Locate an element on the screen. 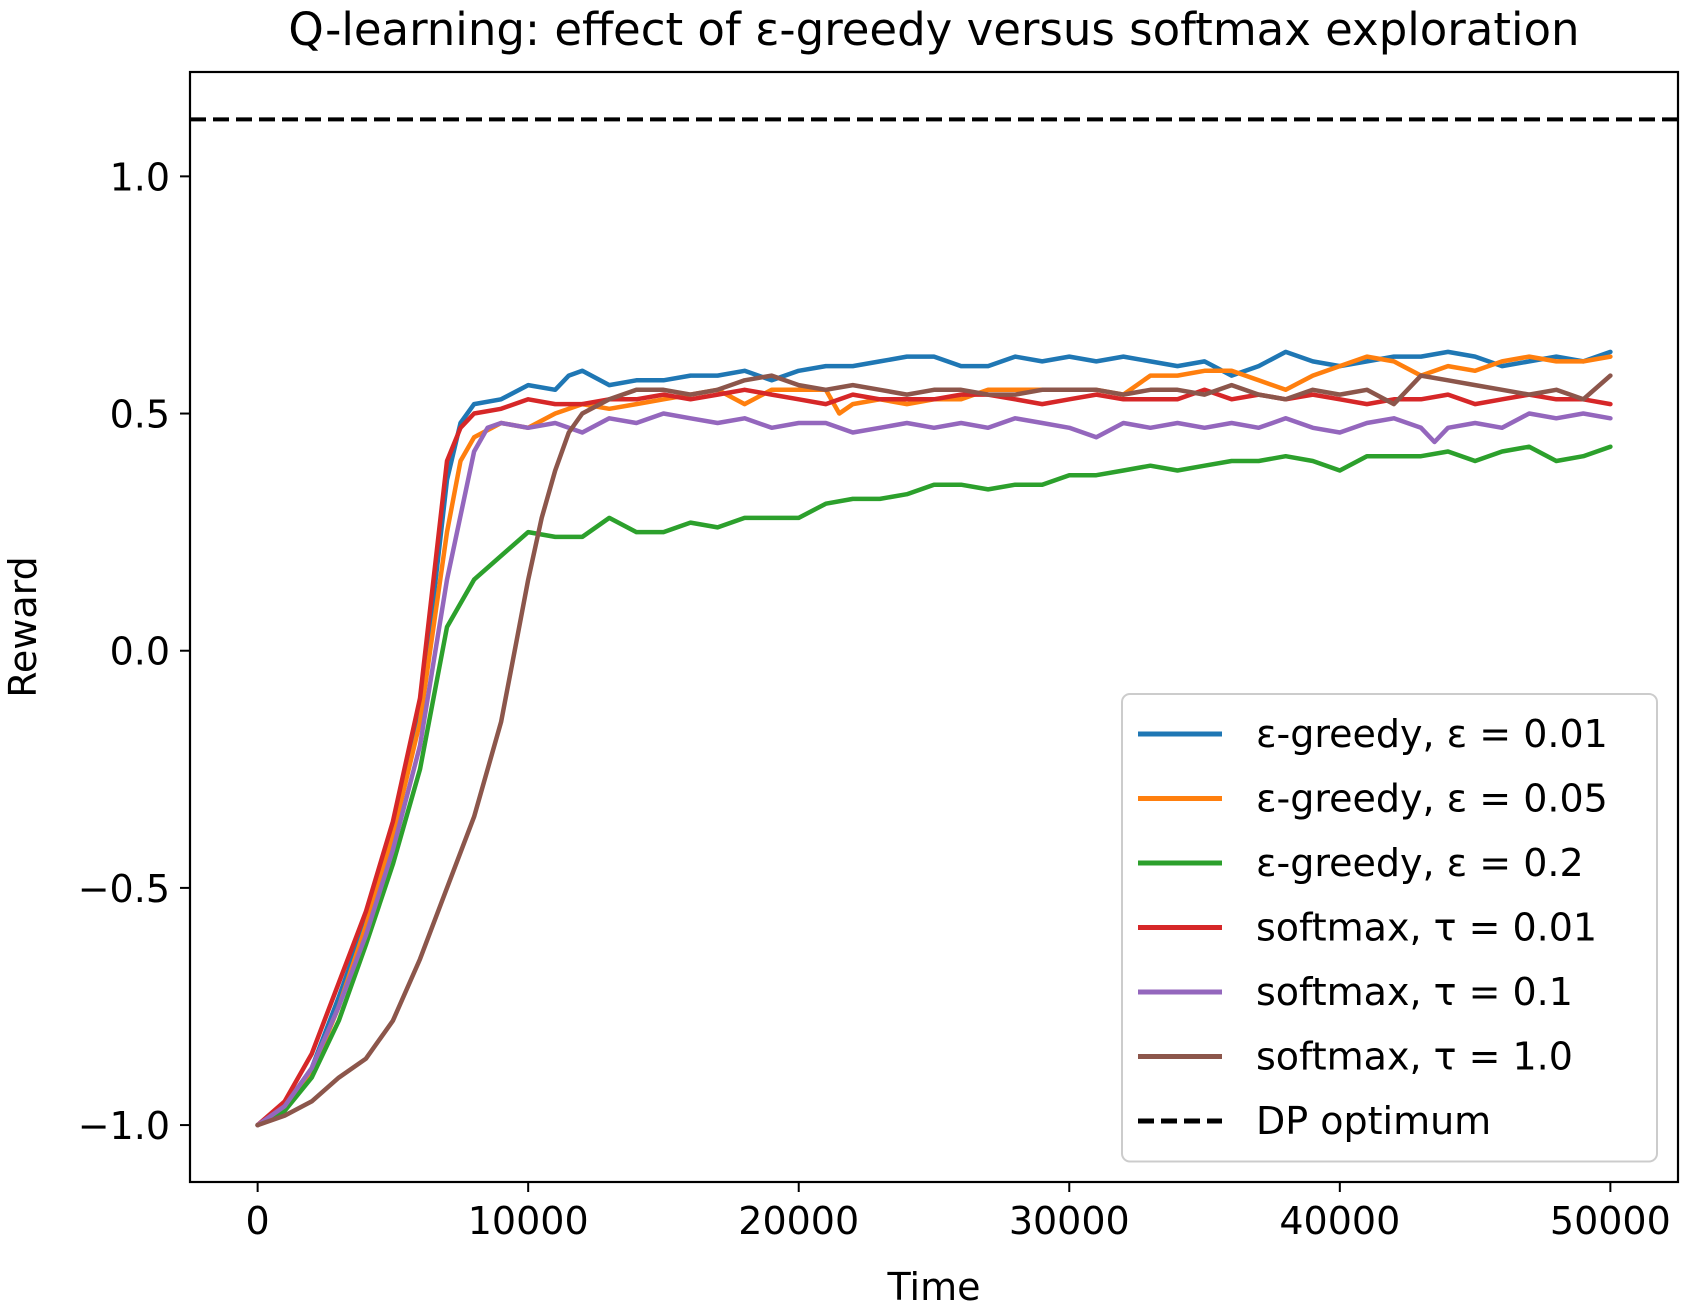 This screenshot has width=1683, height=1312. y-tick-label: 1.0 is located at coordinates (140, 177).